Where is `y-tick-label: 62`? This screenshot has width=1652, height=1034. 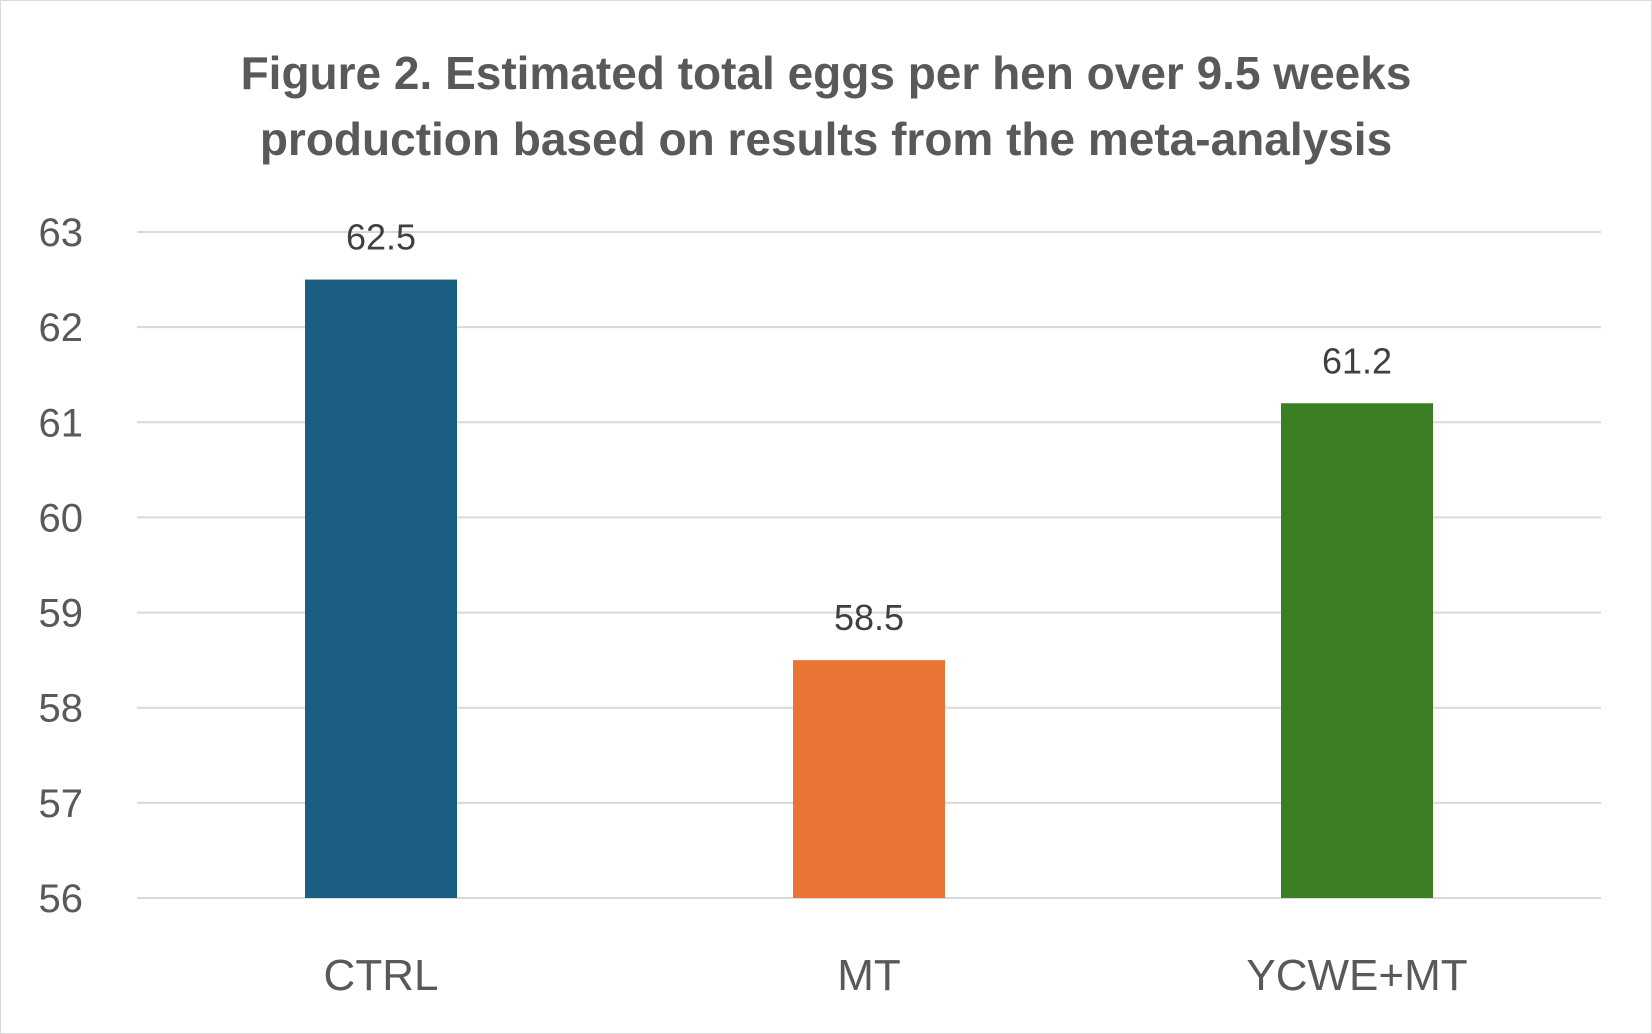
y-tick-label: 62 is located at coordinates (61, 328).